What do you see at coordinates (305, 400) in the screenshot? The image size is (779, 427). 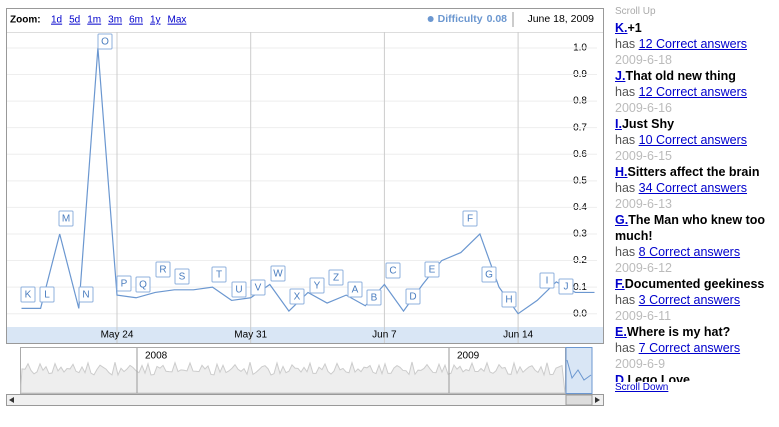 I see `scrollbar` at bounding box center [305, 400].